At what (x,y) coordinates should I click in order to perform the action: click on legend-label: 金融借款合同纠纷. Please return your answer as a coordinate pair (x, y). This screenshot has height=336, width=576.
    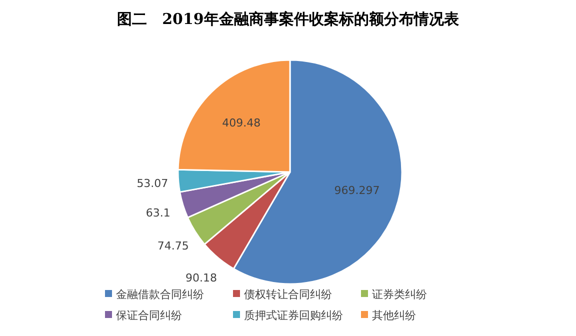
    Looking at the image, I should click on (160, 294).